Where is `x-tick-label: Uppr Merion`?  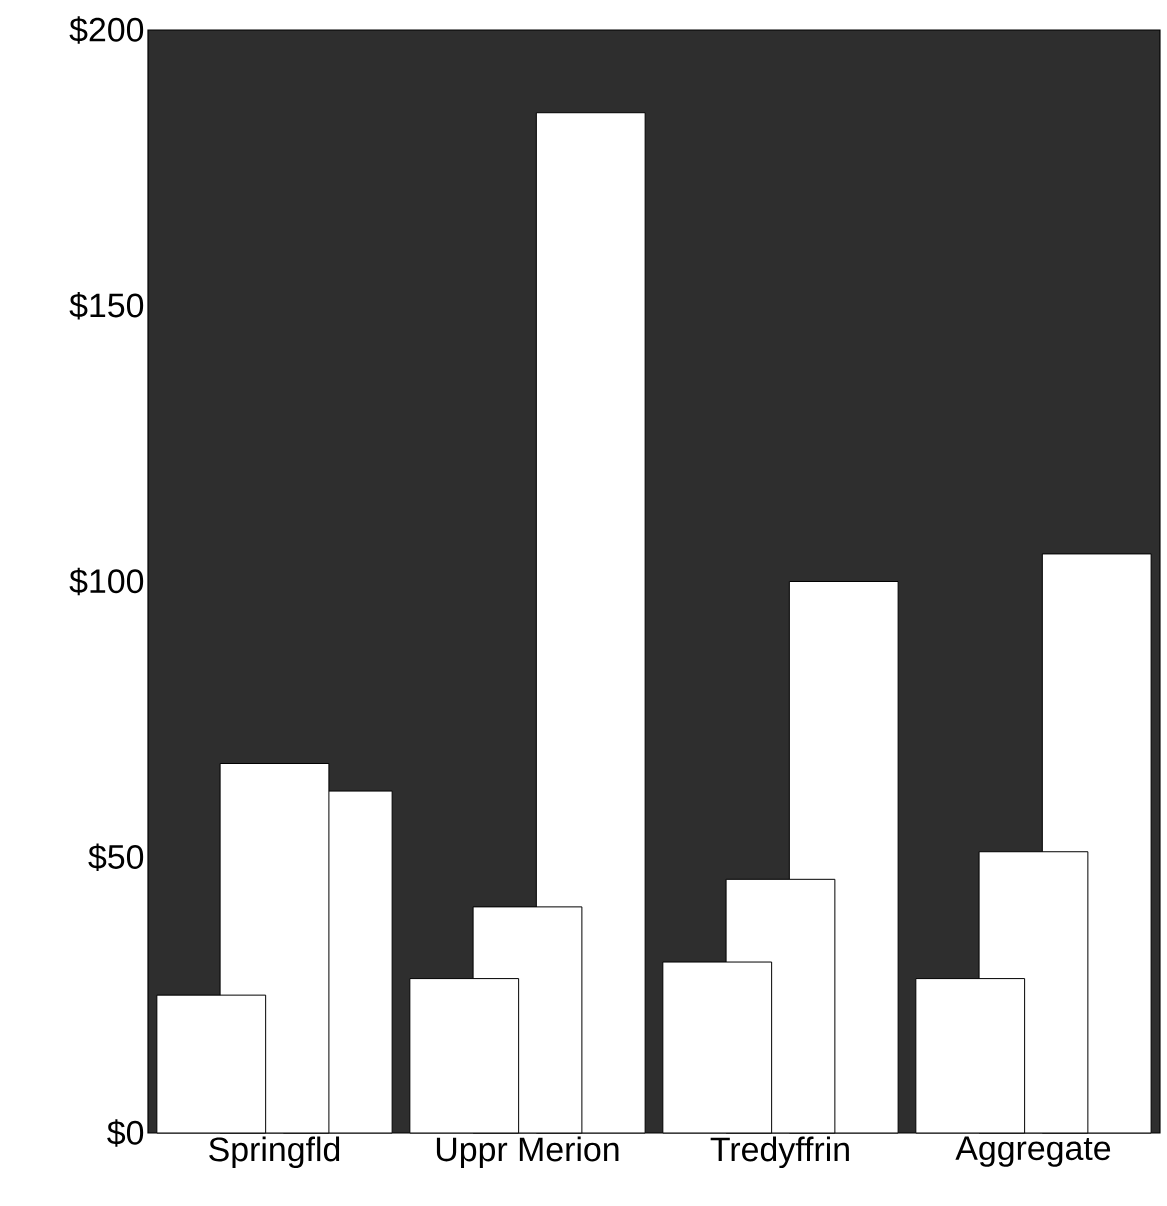 x-tick-label: Uppr Merion is located at coordinates (527, 1152).